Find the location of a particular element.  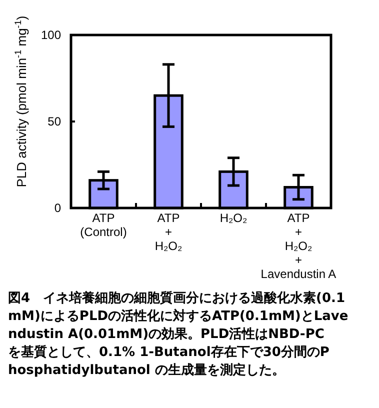

y-tick-label: 100 is located at coordinates (51, 35).